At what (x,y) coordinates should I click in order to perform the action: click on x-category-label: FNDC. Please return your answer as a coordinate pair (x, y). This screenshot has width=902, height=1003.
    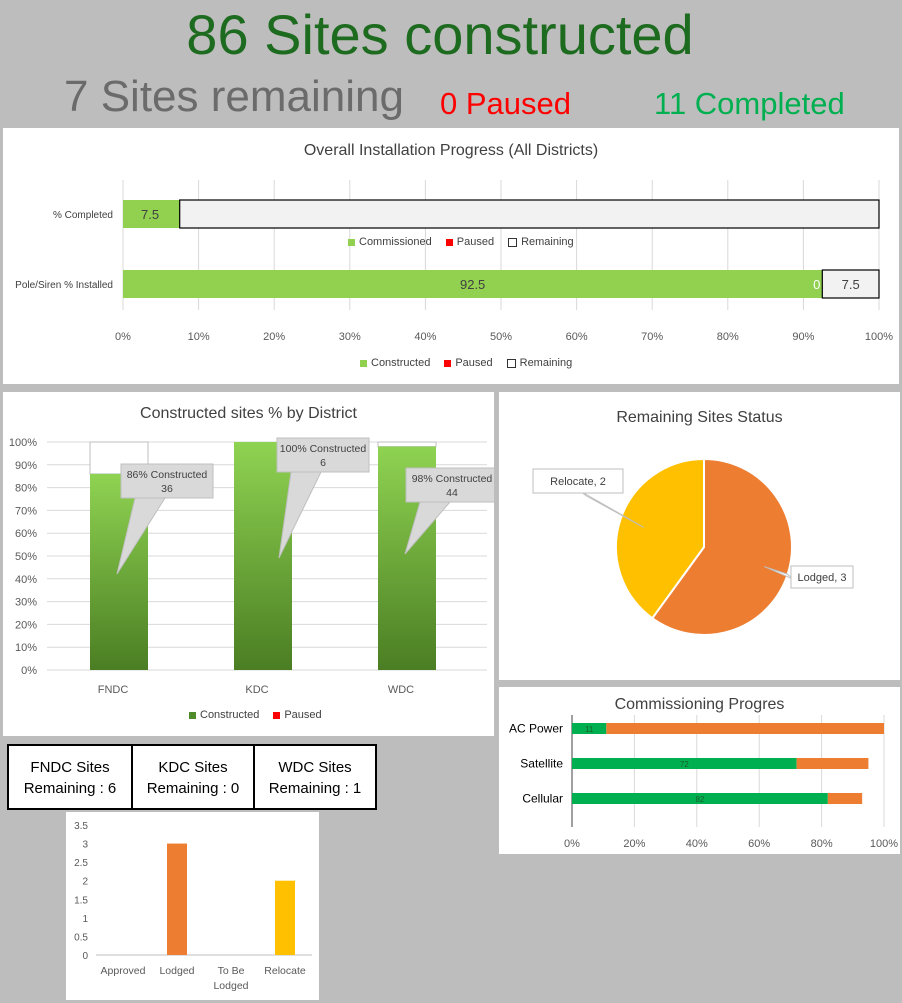
    Looking at the image, I should click on (113, 690).